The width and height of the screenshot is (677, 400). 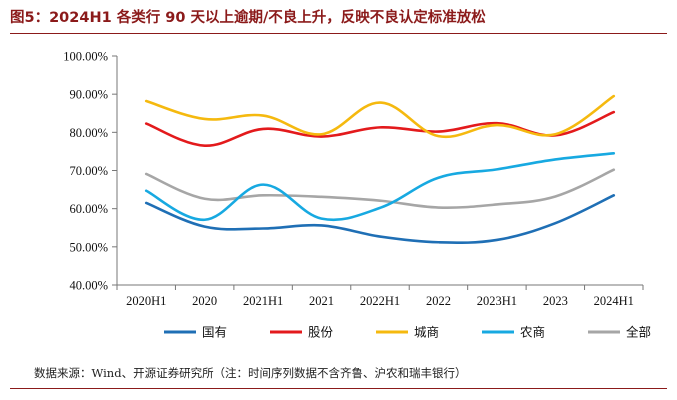 What do you see at coordinates (338, 33) in the screenshot?
I see `title-divider` at bounding box center [338, 33].